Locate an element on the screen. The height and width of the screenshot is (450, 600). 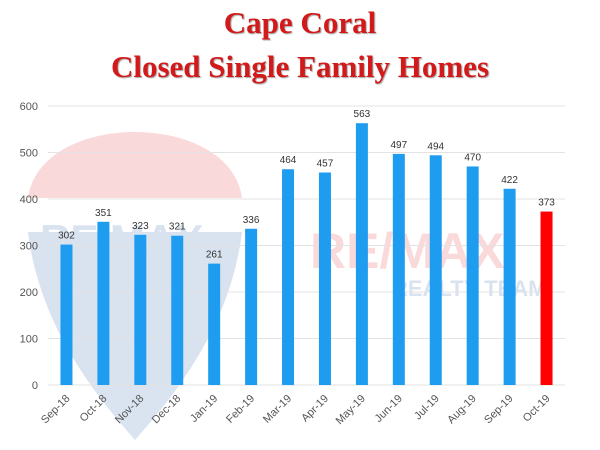
y-tick-label: 300 is located at coordinates (29, 247).